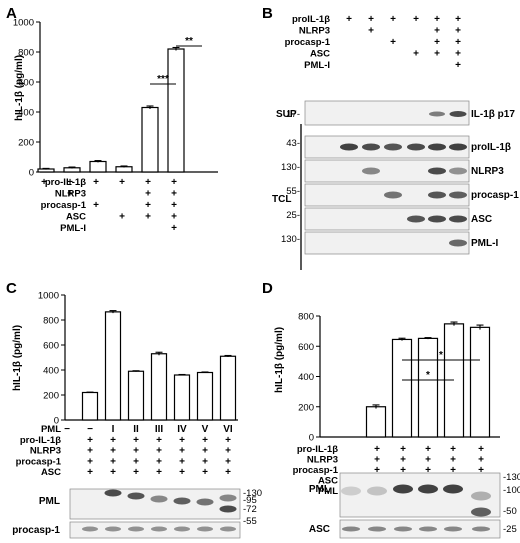  Describe the element at coordinates (320, 54) in the screenshot. I see `panel-b-row-label: ASC` at that location.